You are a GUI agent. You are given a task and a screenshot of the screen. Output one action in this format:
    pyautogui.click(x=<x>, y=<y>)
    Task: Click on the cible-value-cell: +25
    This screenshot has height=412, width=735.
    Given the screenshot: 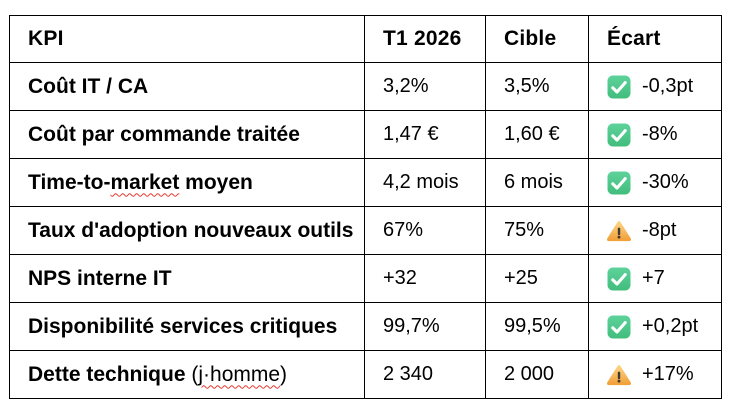 What is the action you would take?
    pyautogui.click(x=537, y=278)
    